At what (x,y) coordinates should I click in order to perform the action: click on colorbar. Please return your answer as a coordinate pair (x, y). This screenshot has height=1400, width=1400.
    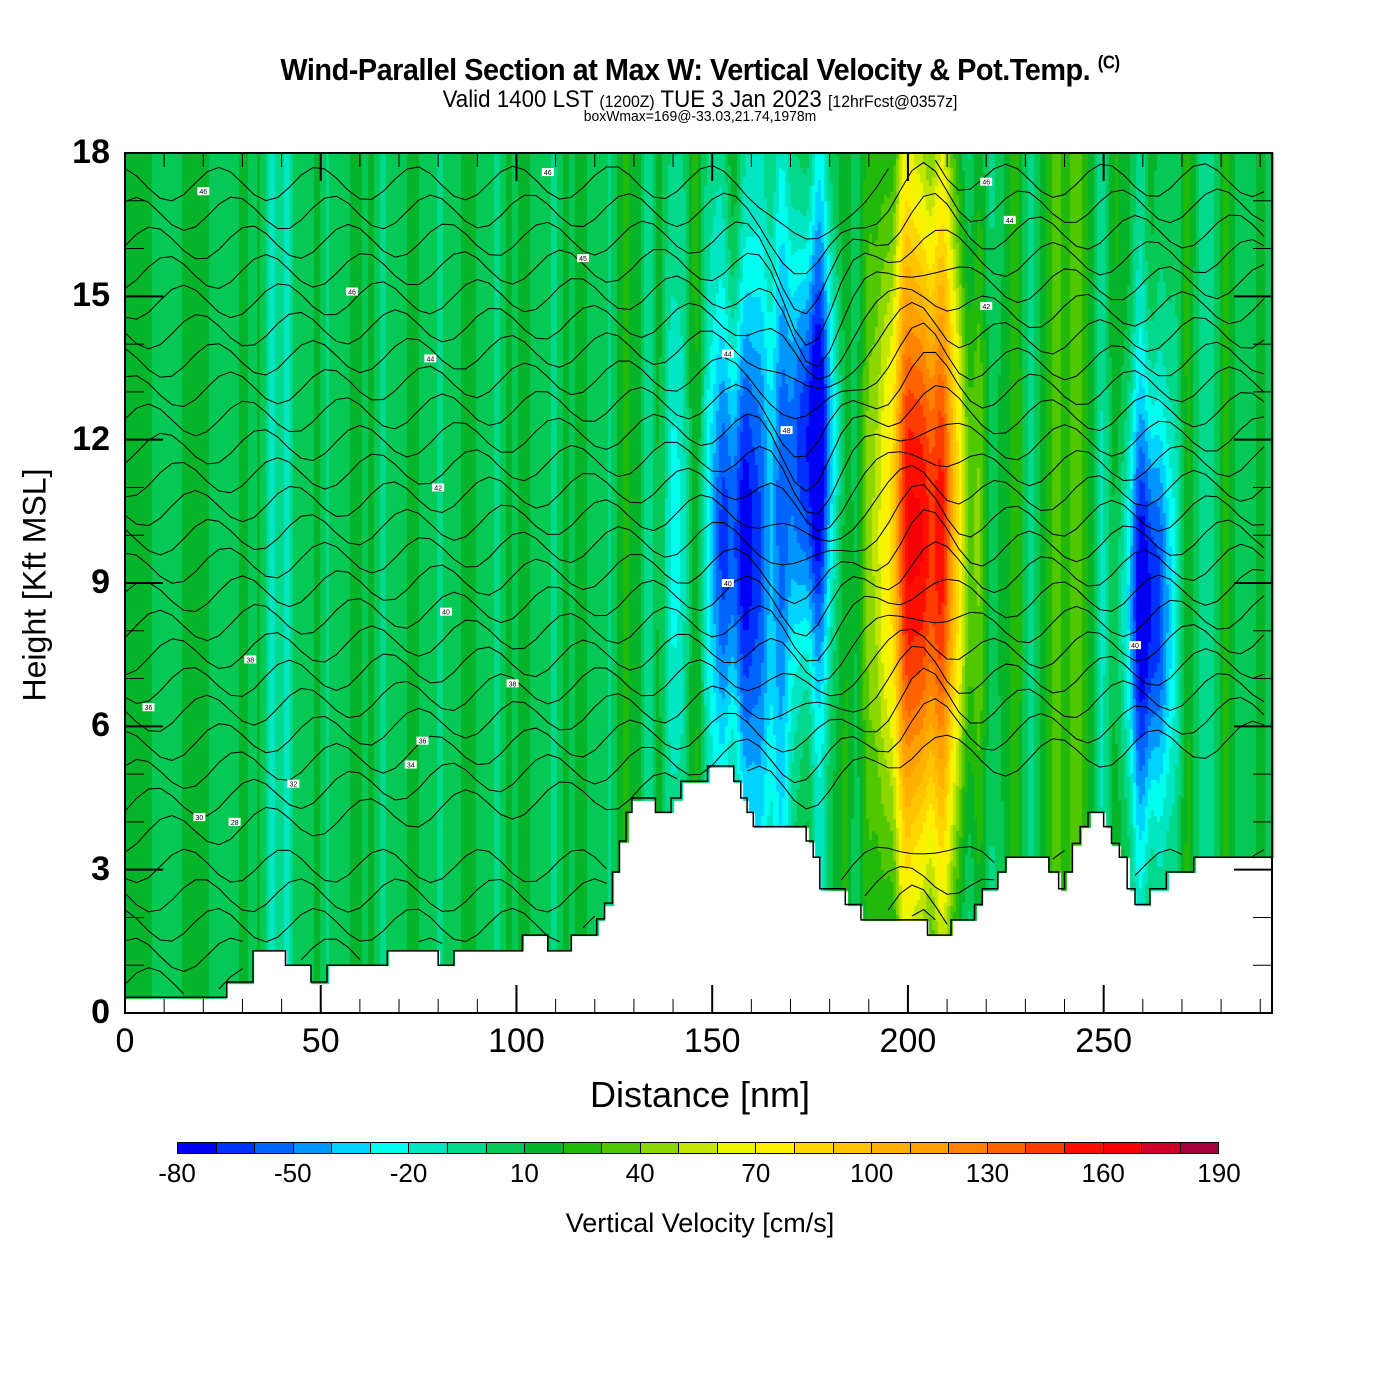
    Looking at the image, I should click on (698, 1148).